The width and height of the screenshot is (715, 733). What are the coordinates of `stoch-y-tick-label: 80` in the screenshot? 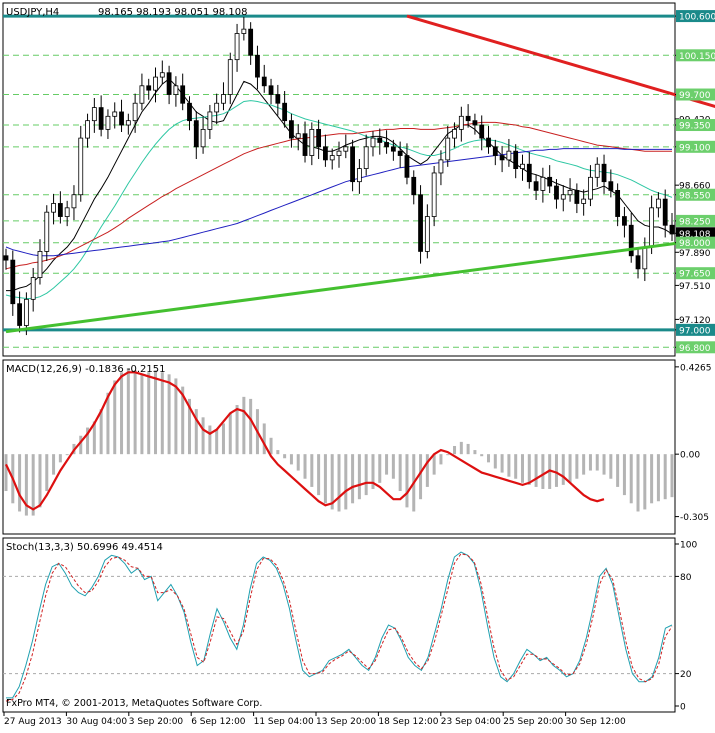 It's located at (686, 578).